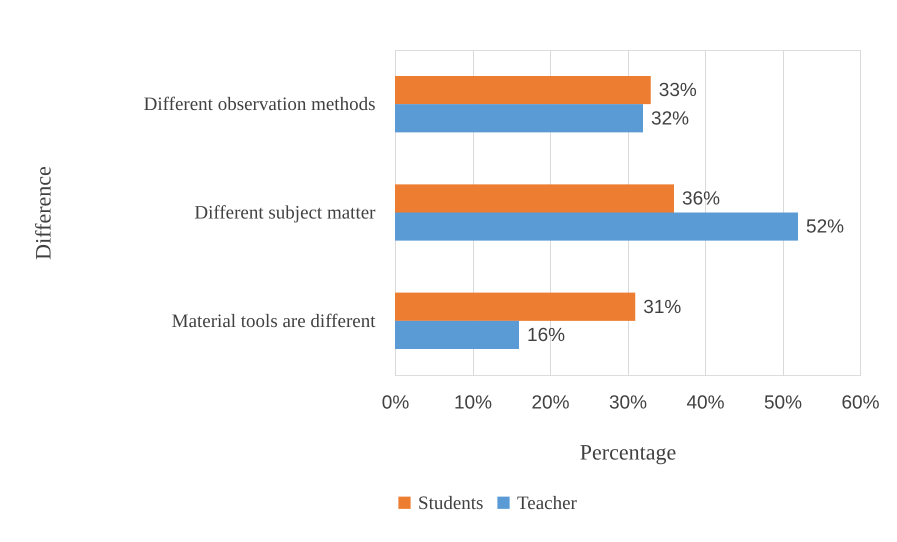  Describe the element at coordinates (451, 503) in the screenshot. I see `legend-label: Students` at that location.